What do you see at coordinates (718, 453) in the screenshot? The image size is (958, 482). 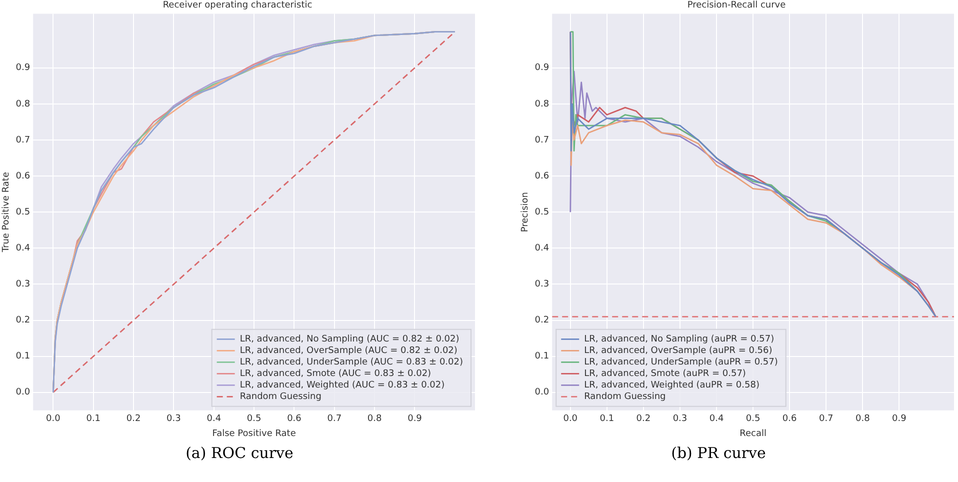 I see `text: (b) PR curve` at bounding box center [718, 453].